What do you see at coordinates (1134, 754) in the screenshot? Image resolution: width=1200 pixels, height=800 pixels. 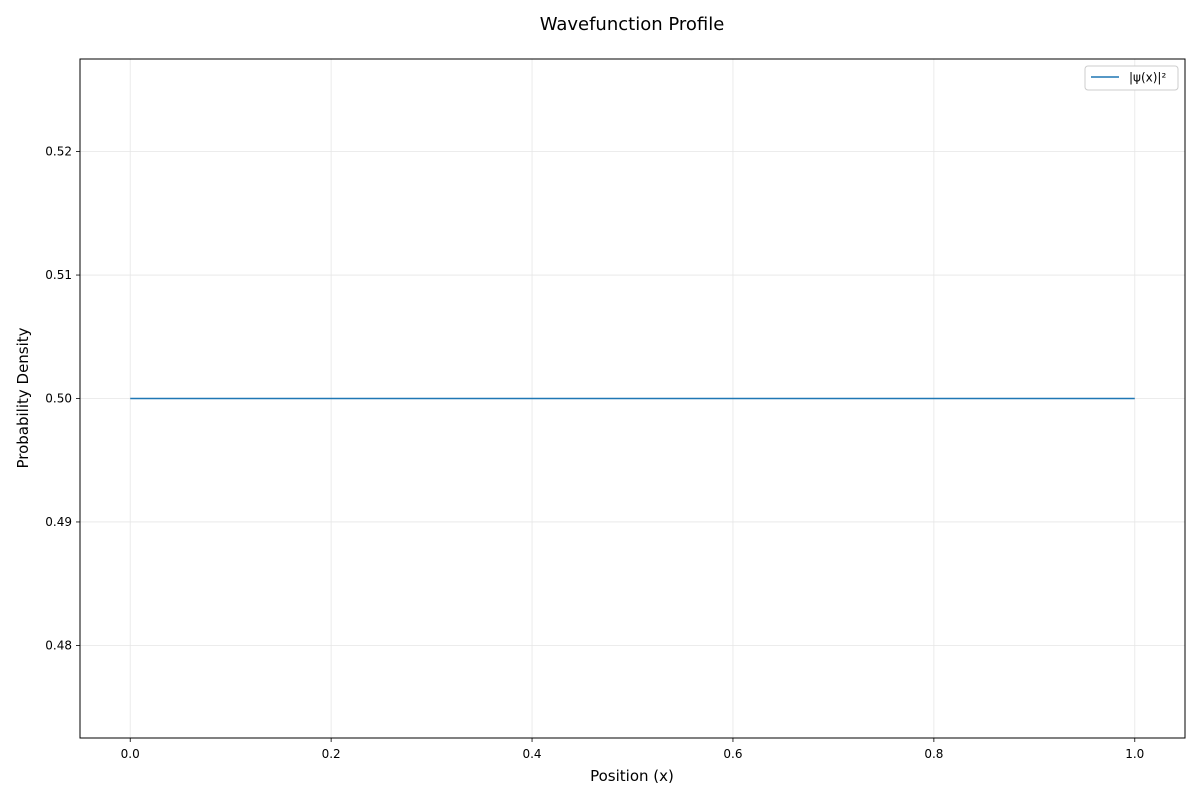 I see `x-tick-label: 1.0` at bounding box center [1134, 754].